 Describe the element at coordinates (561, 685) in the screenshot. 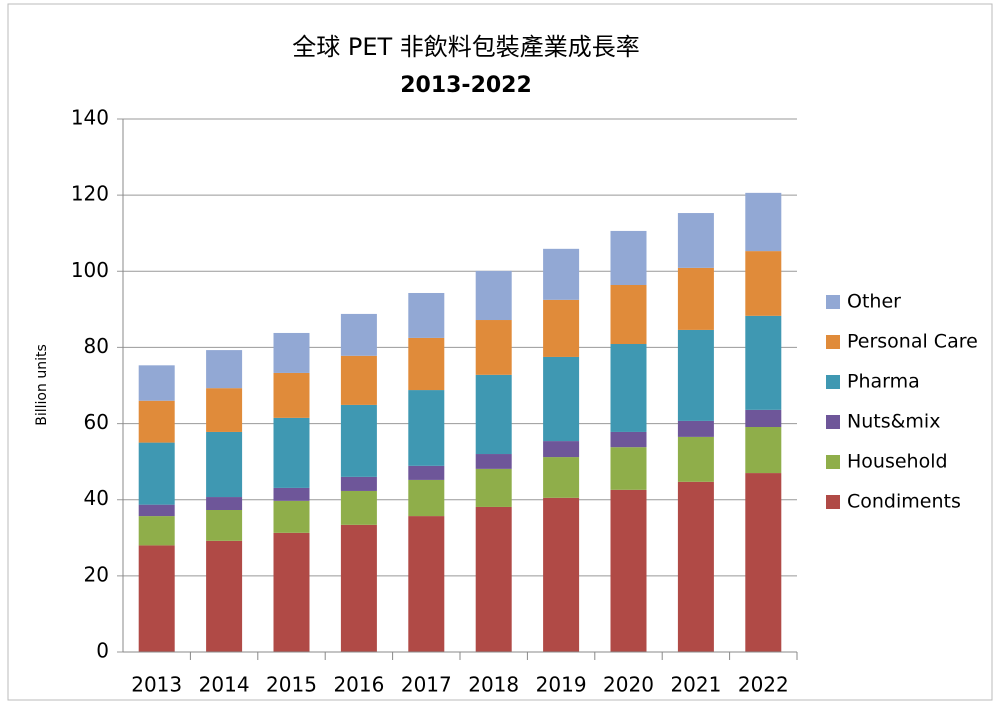

I see `x-tick-label: 2019` at that location.